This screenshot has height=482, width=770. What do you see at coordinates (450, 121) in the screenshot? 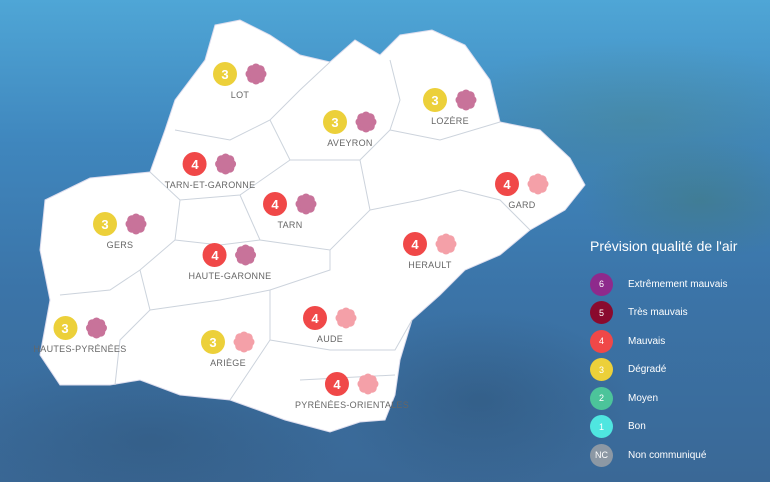
I see `department-name: LOZÈRE` at bounding box center [450, 121].